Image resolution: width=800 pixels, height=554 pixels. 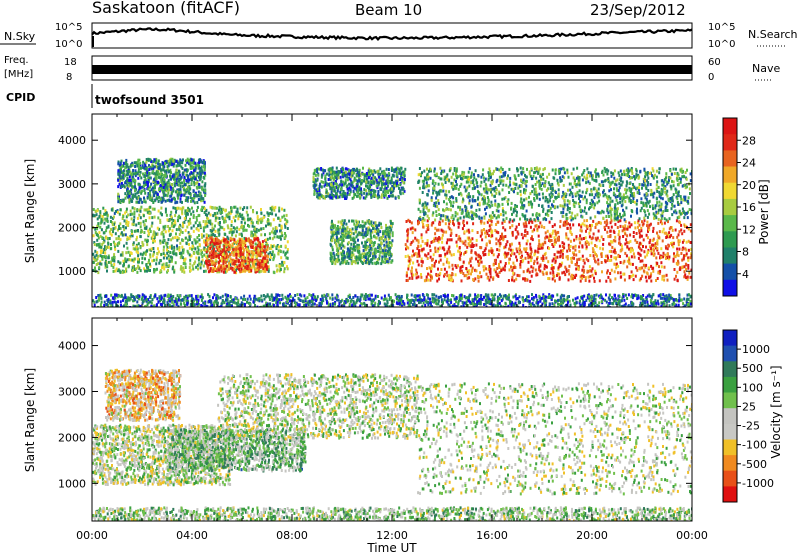 I want to click on noise-left-tick-top: 10^5, so click(x=68, y=27).